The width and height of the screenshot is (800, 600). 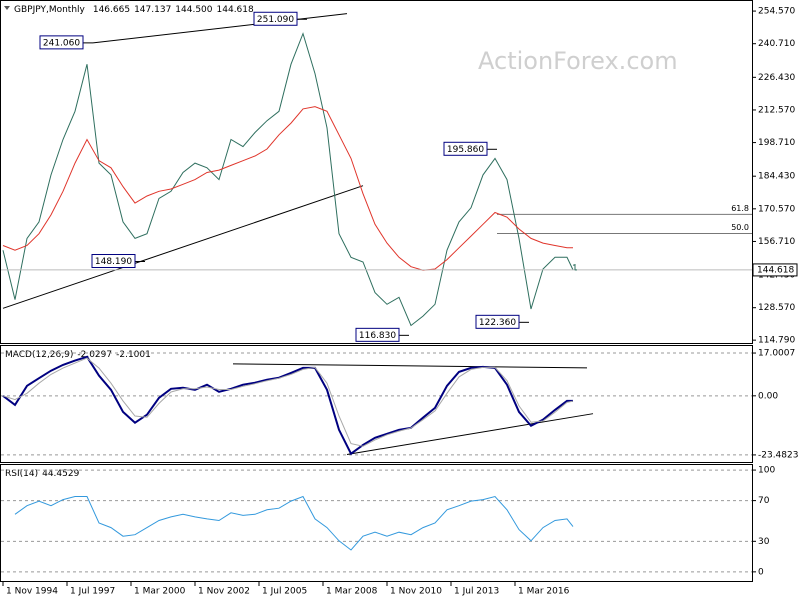 What do you see at coordinates (39, 355) in the screenshot?
I see `macd-title: MACD(12,26,9)` at bounding box center [39, 355].